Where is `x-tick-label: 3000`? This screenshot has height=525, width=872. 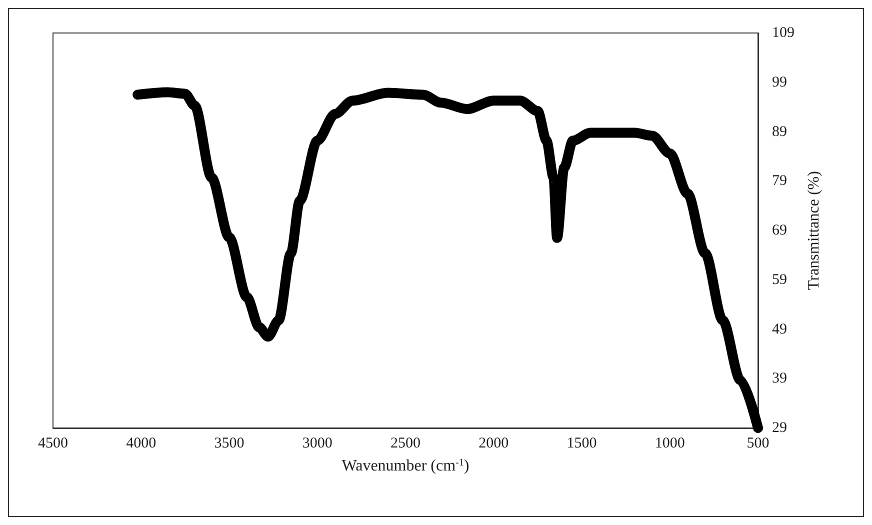 x-tick-label: 3000 is located at coordinates (317, 444).